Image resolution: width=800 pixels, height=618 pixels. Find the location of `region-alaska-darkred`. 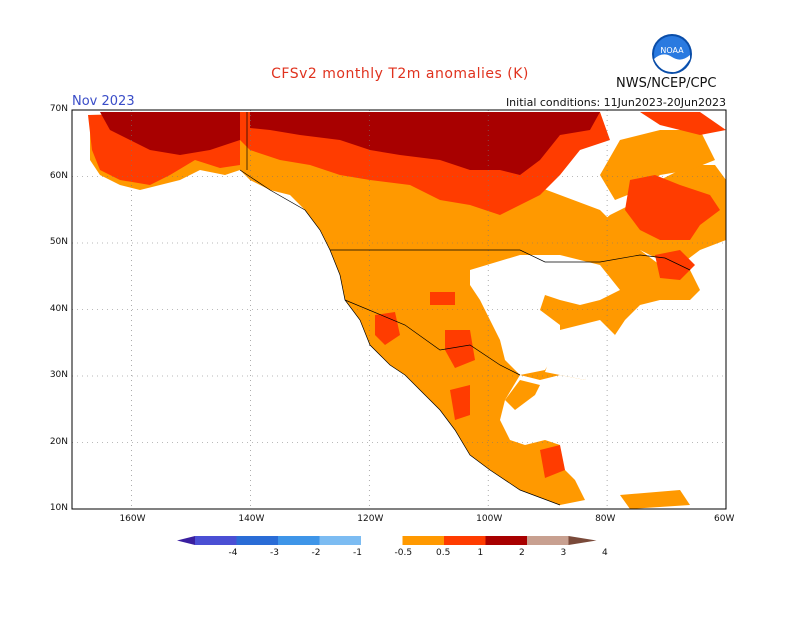

region-alaska-darkred is located at coordinates (170, 133).